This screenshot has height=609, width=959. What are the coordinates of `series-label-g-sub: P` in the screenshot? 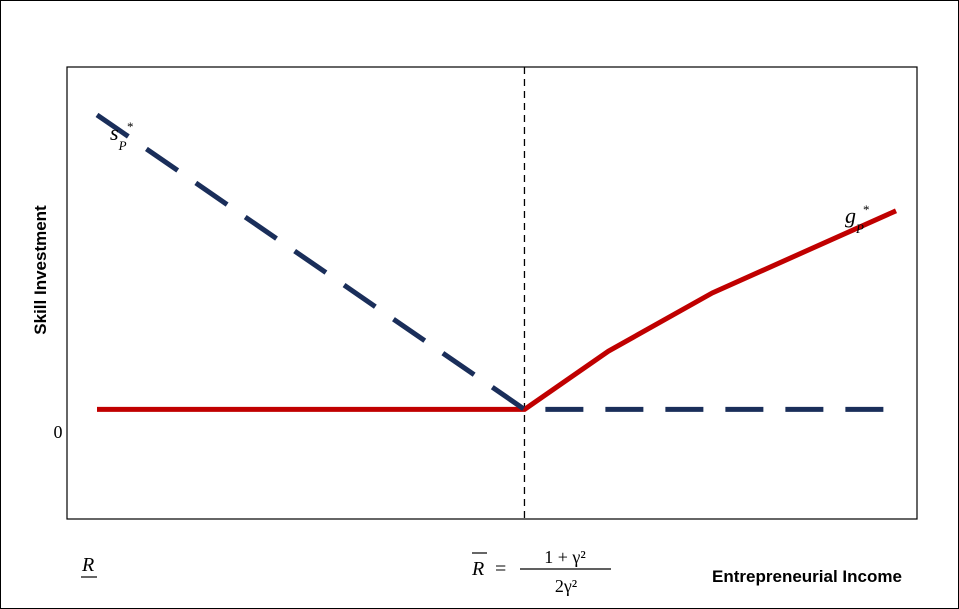 It's located at (859, 228).